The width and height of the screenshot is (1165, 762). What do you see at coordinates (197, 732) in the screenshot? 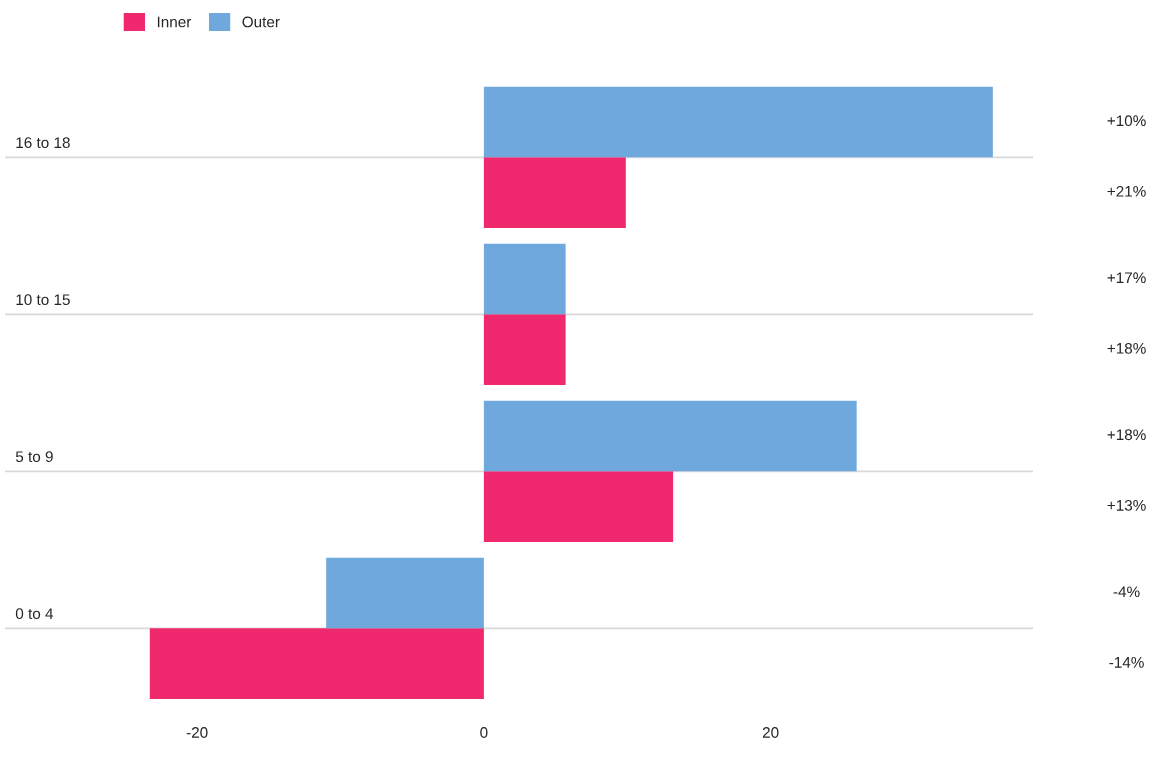
I see `x-tick-label: -20` at bounding box center [197, 732].